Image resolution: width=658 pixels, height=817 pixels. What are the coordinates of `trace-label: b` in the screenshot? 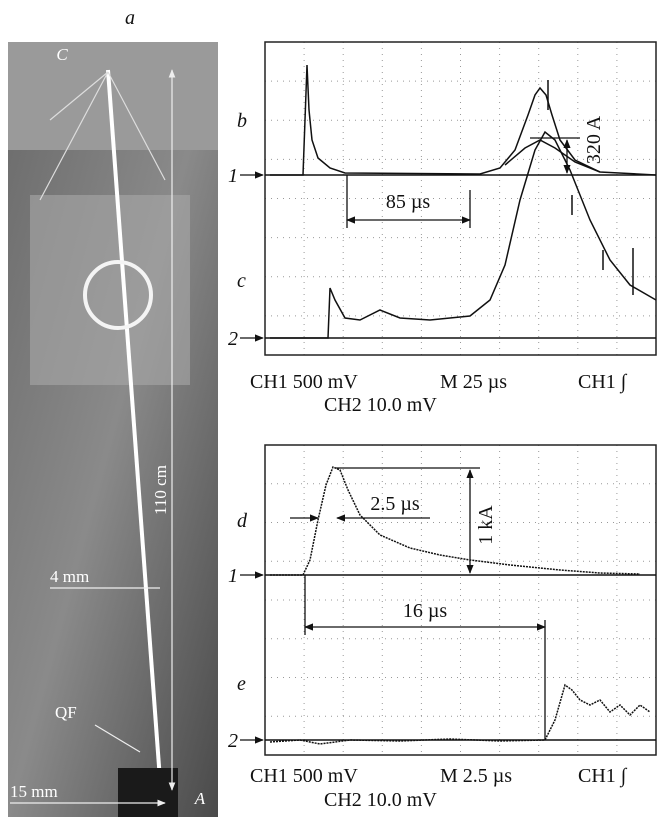 It's located at (242, 121).